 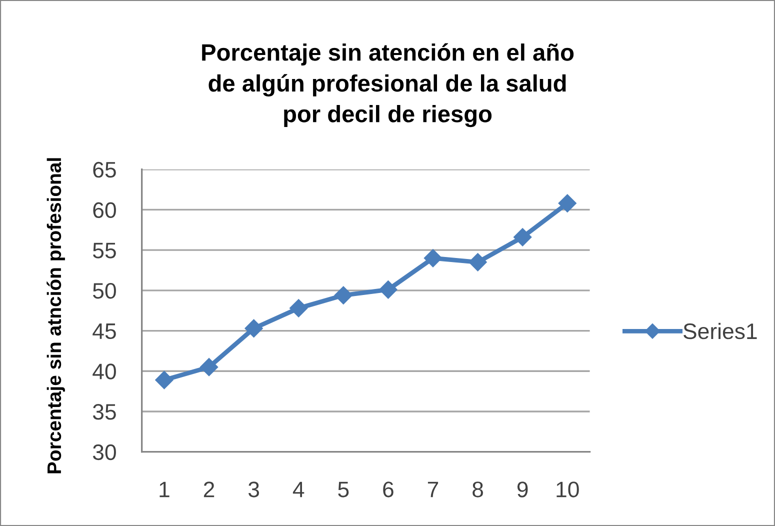 What do you see at coordinates (104, 210) in the screenshot?
I see `y-tick-label: 60` at bounding box center [104, 210].